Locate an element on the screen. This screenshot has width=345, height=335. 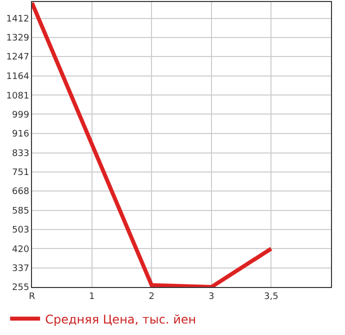
x-tick-label: 3 is located at coordinates (211, 297).